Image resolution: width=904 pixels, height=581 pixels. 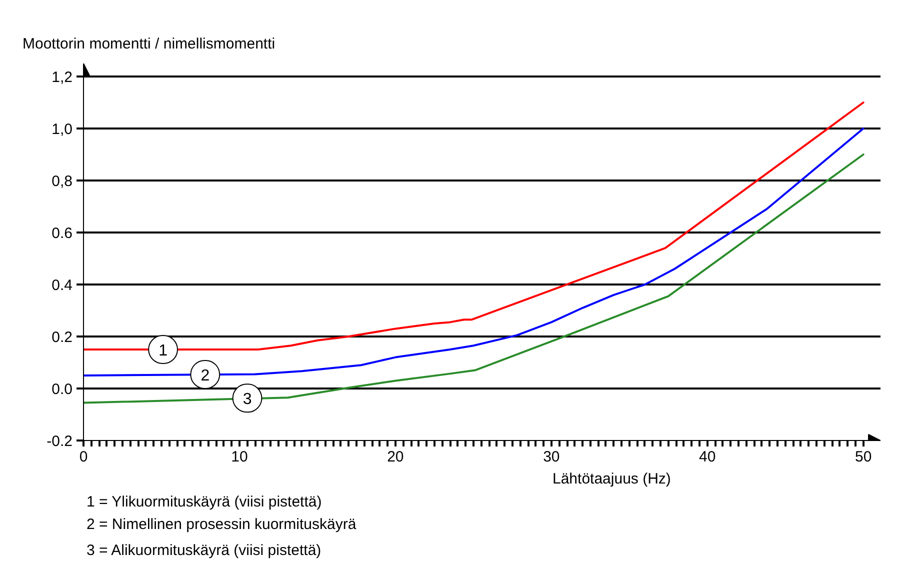 What do you see at coordinates (62, 233) in the screenshot?
I see `y-tick-label: 0.6` at bounding box center [62, 233].